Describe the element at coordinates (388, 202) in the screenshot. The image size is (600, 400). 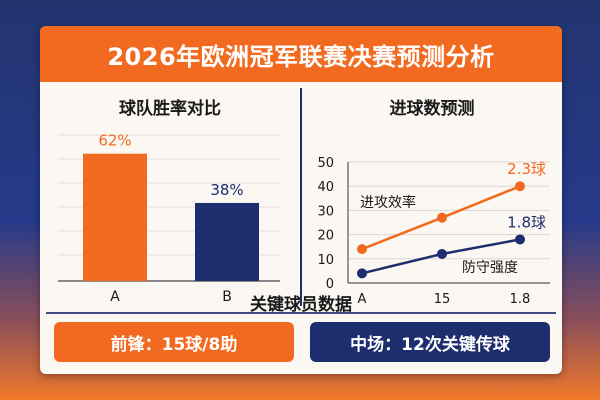
I see `series-name-label: 进攻效率` at that location.